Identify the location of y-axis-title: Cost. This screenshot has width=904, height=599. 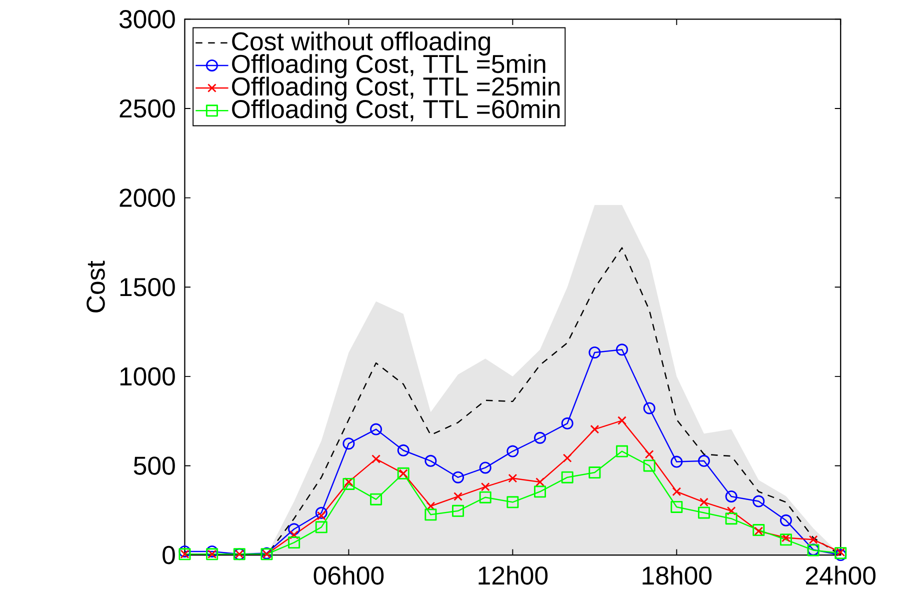
(95, 286).